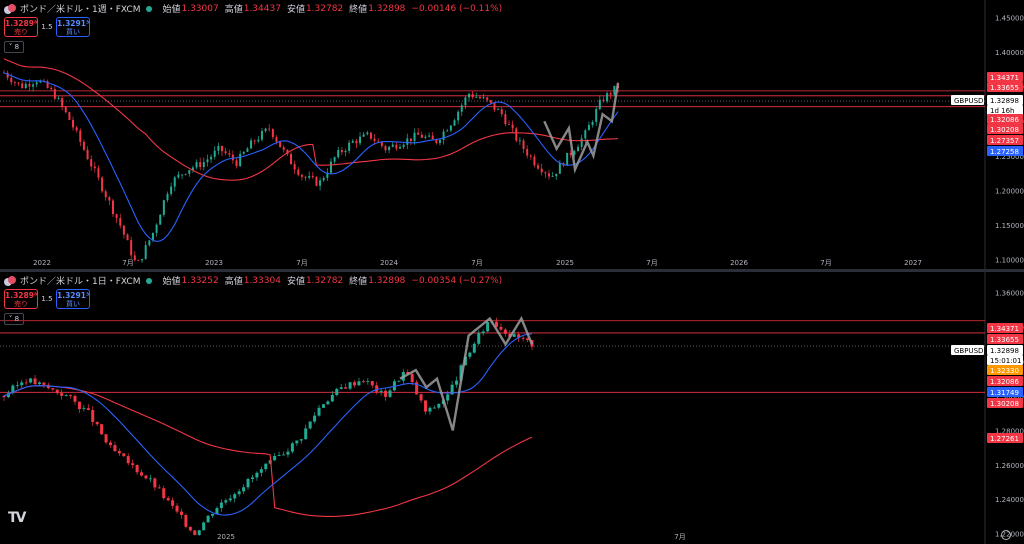 Image resolution: width=1024 pixels, height=544 pixels. I want to click on price-tag-label: 1.27261, so click(1004, 439).